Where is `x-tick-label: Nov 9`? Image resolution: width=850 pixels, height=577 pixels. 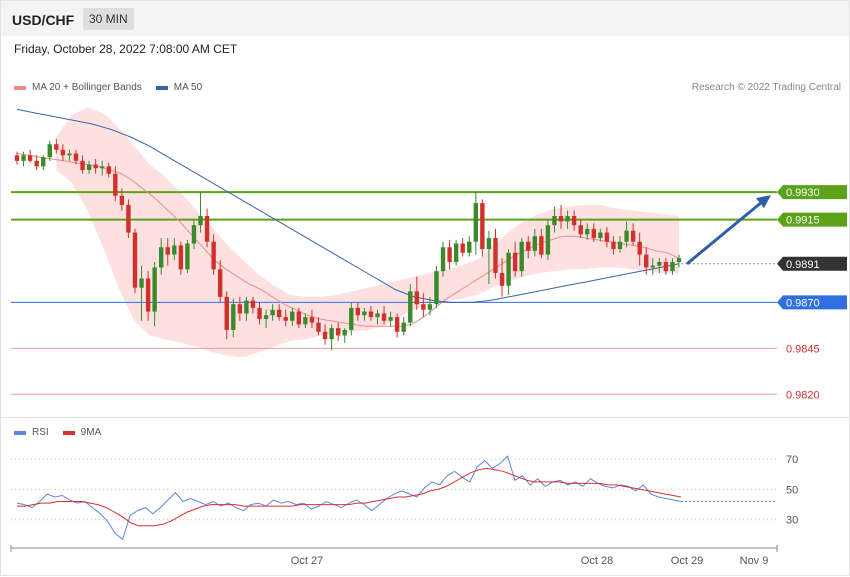 x-tick-label: Nov 9 is located at coordinates (754, 561).